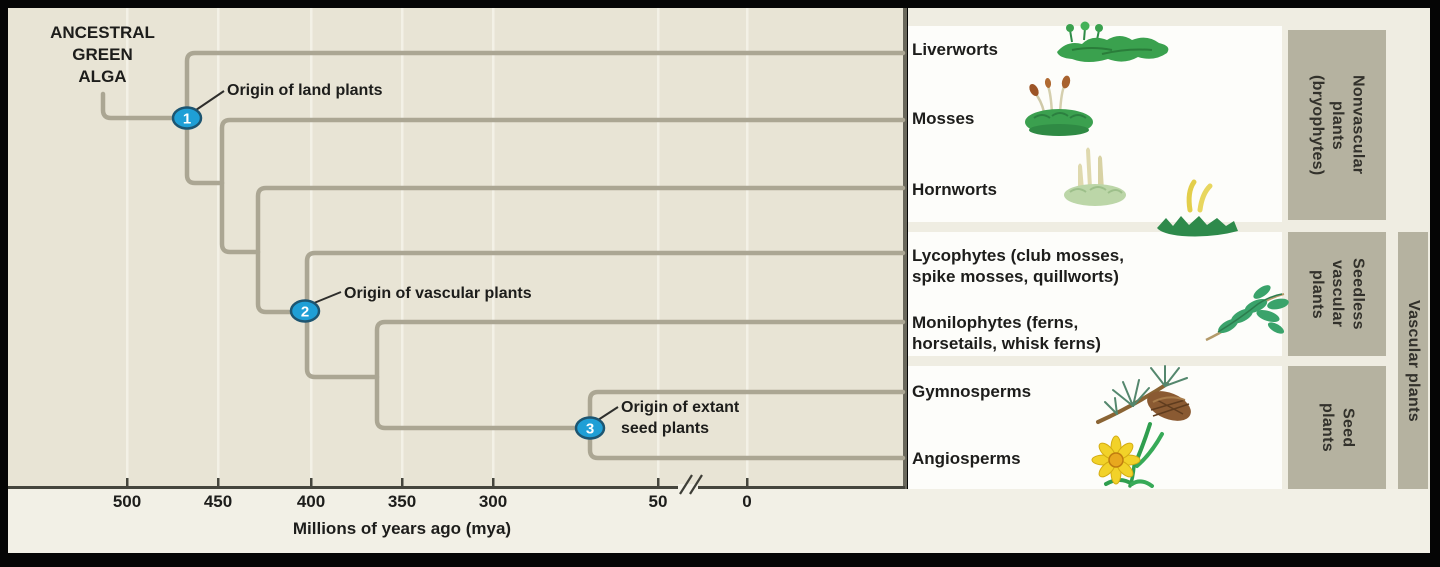 This screenshot has height=567, width=1440. I want to click on seed-plants-bar-label: Seed plants, so click(1338, 427).